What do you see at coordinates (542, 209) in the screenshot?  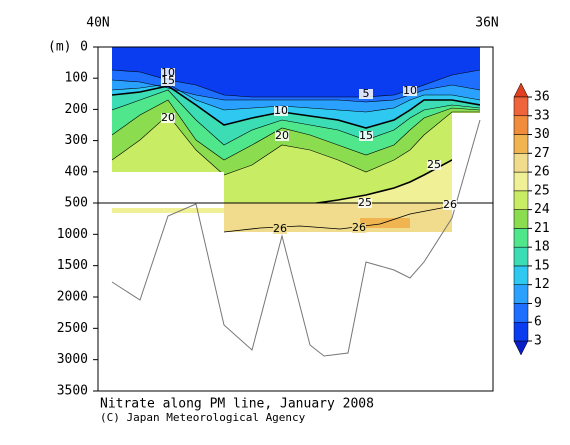 I see `colorbar-tick-label: 24` at bounding box center [542, 209].